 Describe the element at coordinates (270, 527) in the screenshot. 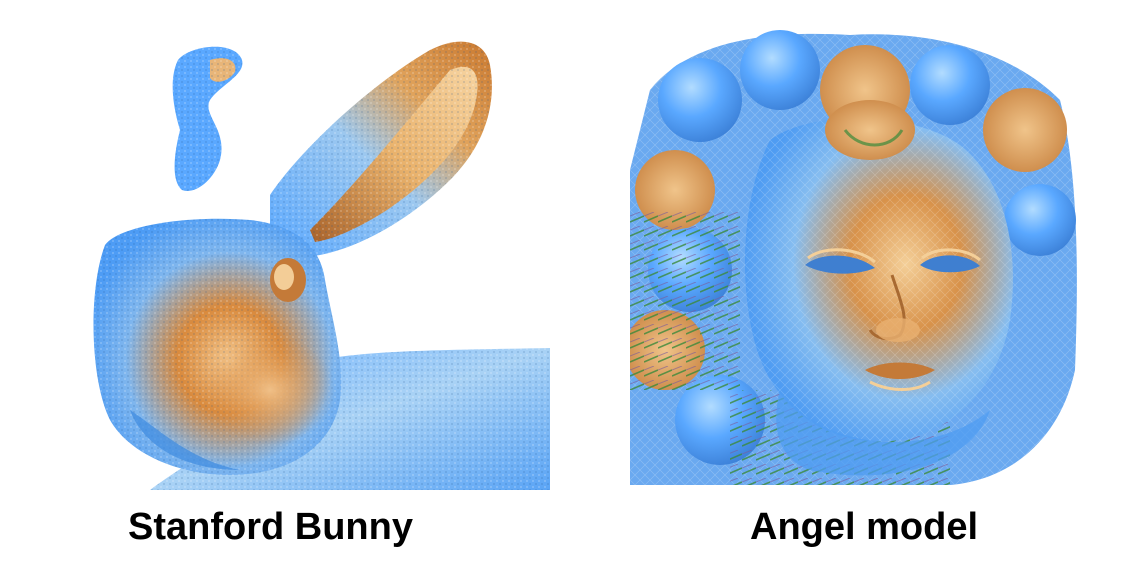

I see `bunny-caption: Stanford Bunny` at that location.